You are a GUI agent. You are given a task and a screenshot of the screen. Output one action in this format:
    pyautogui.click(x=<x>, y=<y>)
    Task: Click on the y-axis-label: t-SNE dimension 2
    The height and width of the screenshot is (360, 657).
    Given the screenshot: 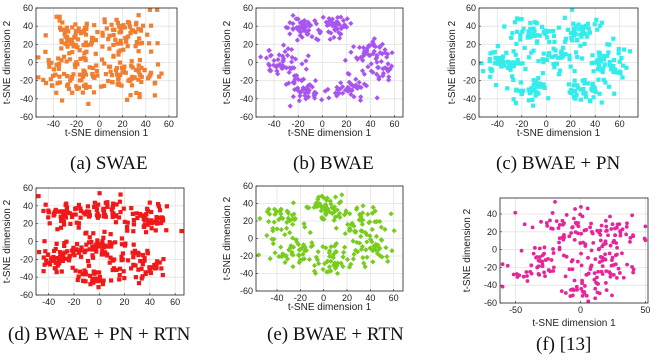 What is the action you would take?
    pyautogui.click(x=227, y=238)
    